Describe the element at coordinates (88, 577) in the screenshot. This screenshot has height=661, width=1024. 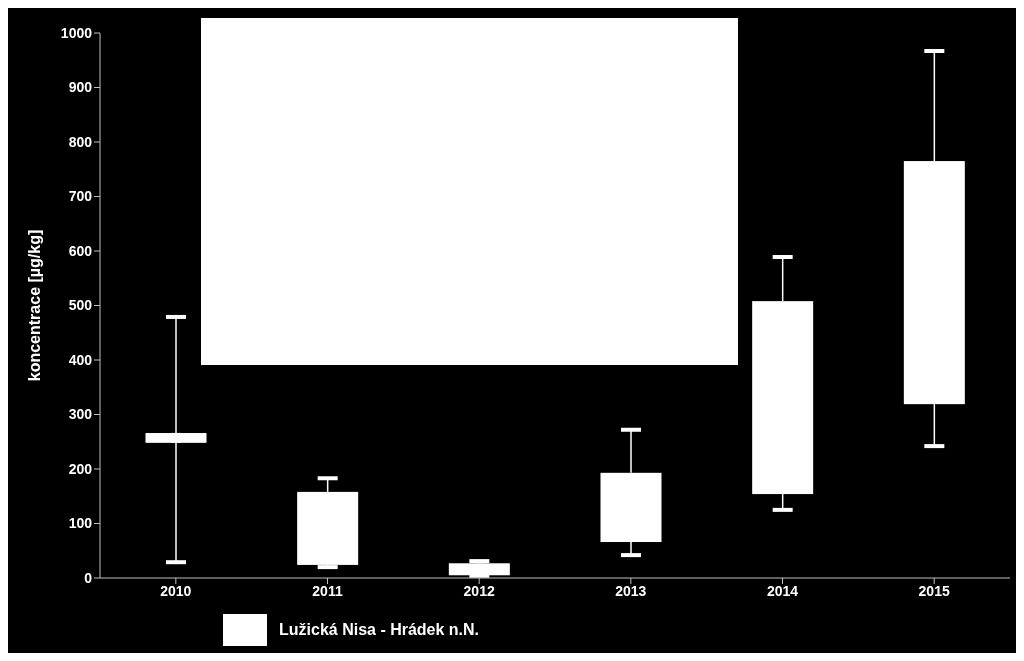
I see `y-tick-label: 0` at that location.